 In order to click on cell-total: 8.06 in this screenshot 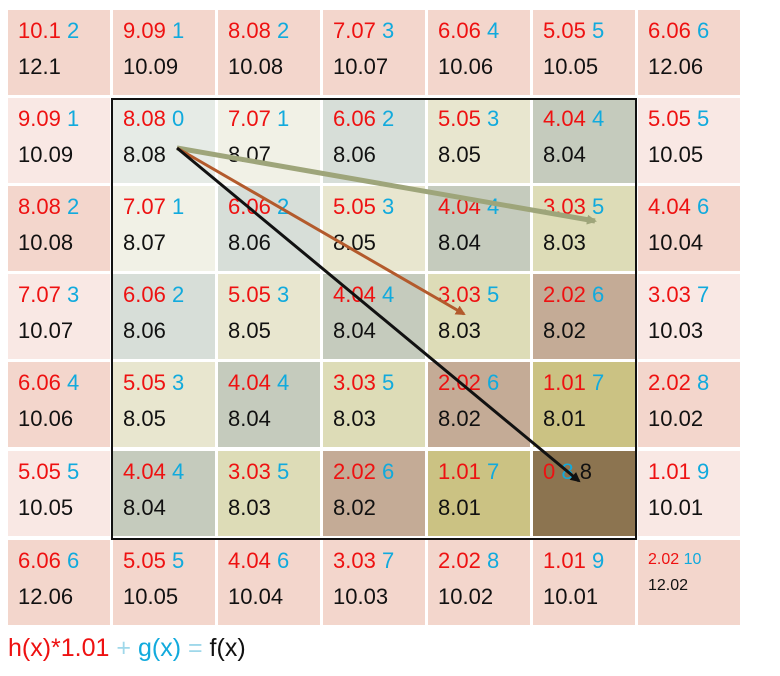, I will do `click(249, 243)`.